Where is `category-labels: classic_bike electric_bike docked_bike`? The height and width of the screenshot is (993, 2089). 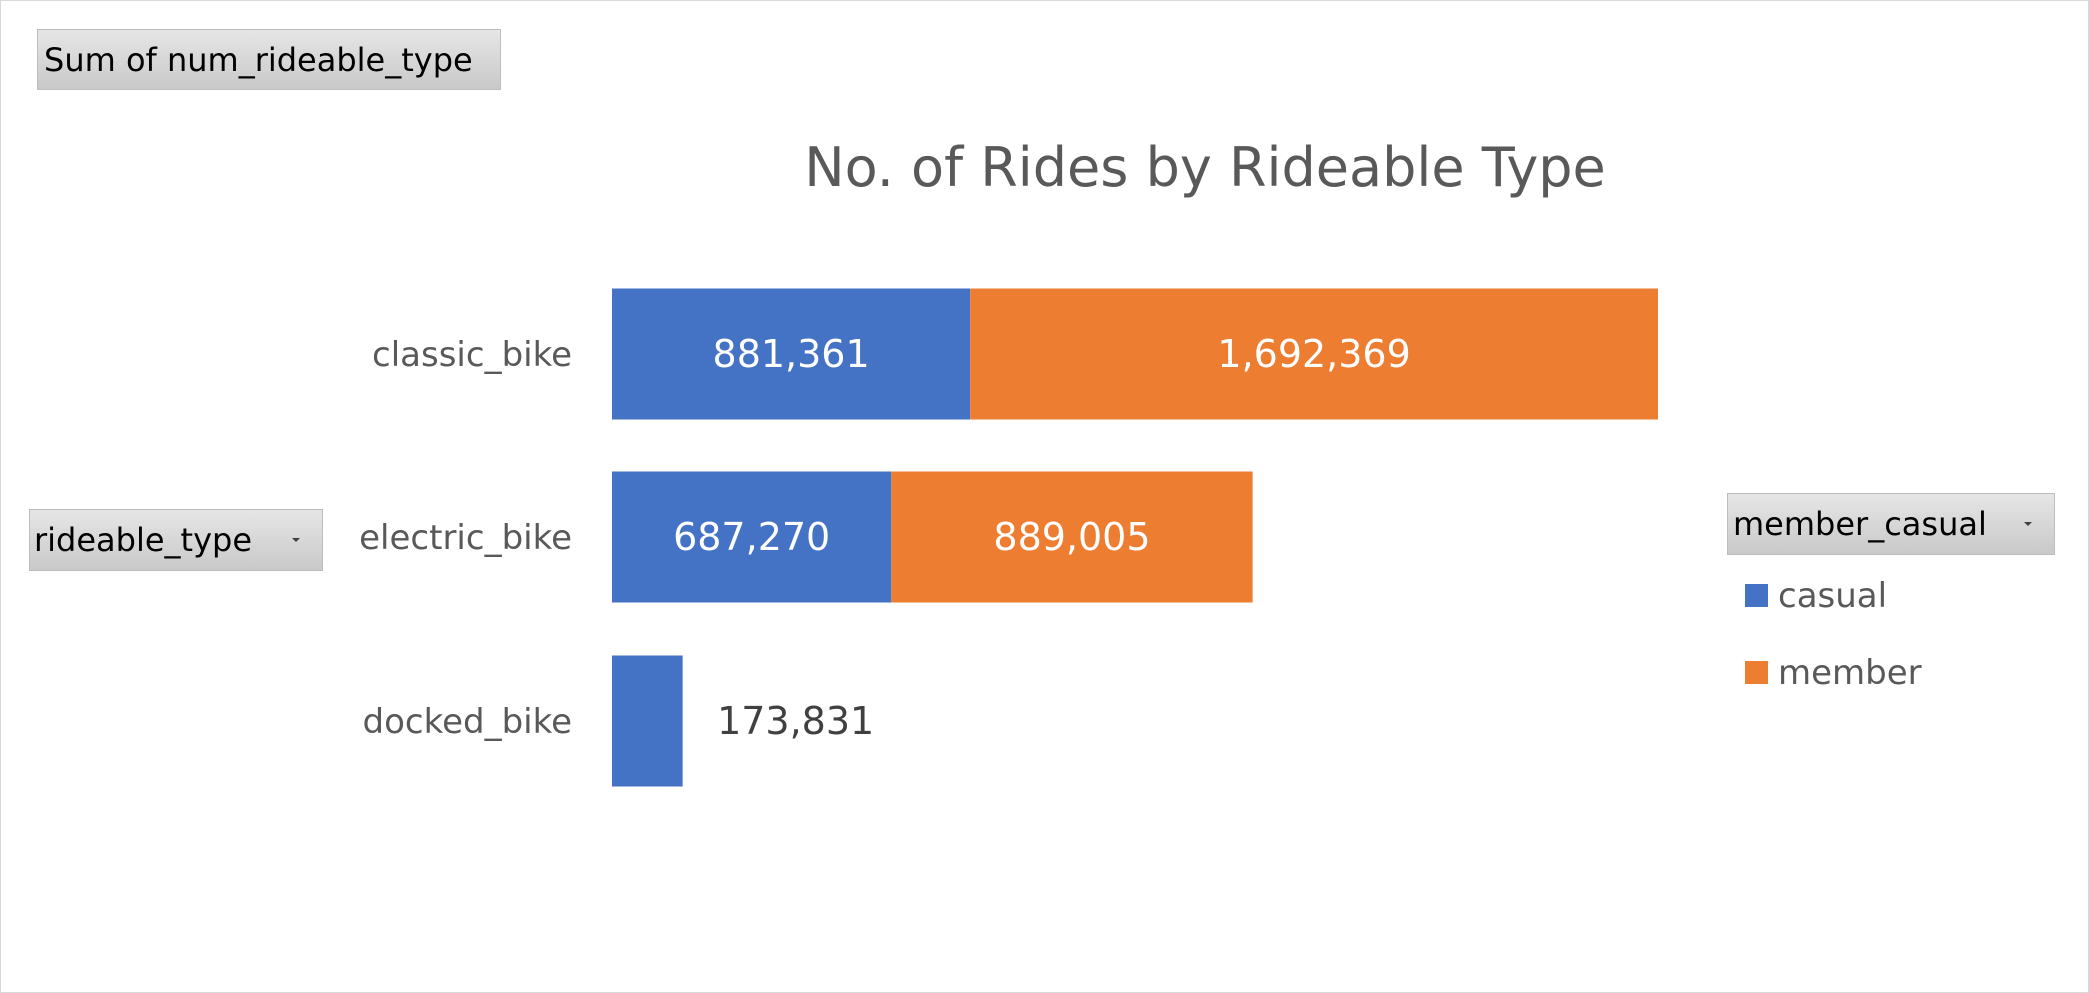 category-labels: classic_bike electric_bike docked_bike is located at coordinates (465, 538).